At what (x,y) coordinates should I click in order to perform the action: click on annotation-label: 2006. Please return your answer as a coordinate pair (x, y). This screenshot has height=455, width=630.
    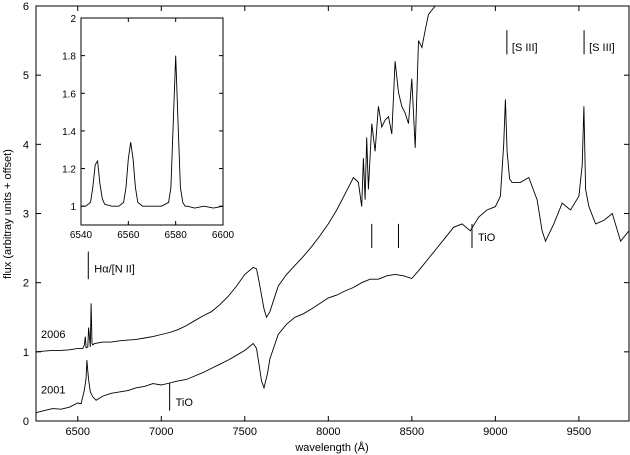
    Looking at the image, I should click on (53, 335).